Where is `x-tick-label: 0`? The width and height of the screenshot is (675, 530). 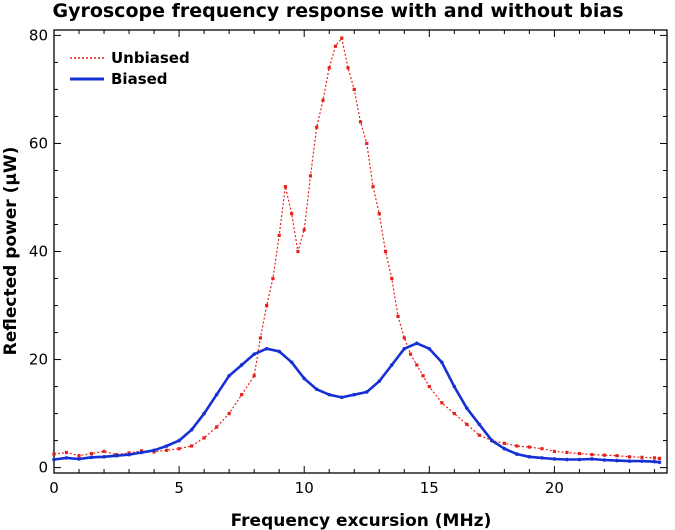 x-tick-label: 0 is located at coordinates (54, 488).